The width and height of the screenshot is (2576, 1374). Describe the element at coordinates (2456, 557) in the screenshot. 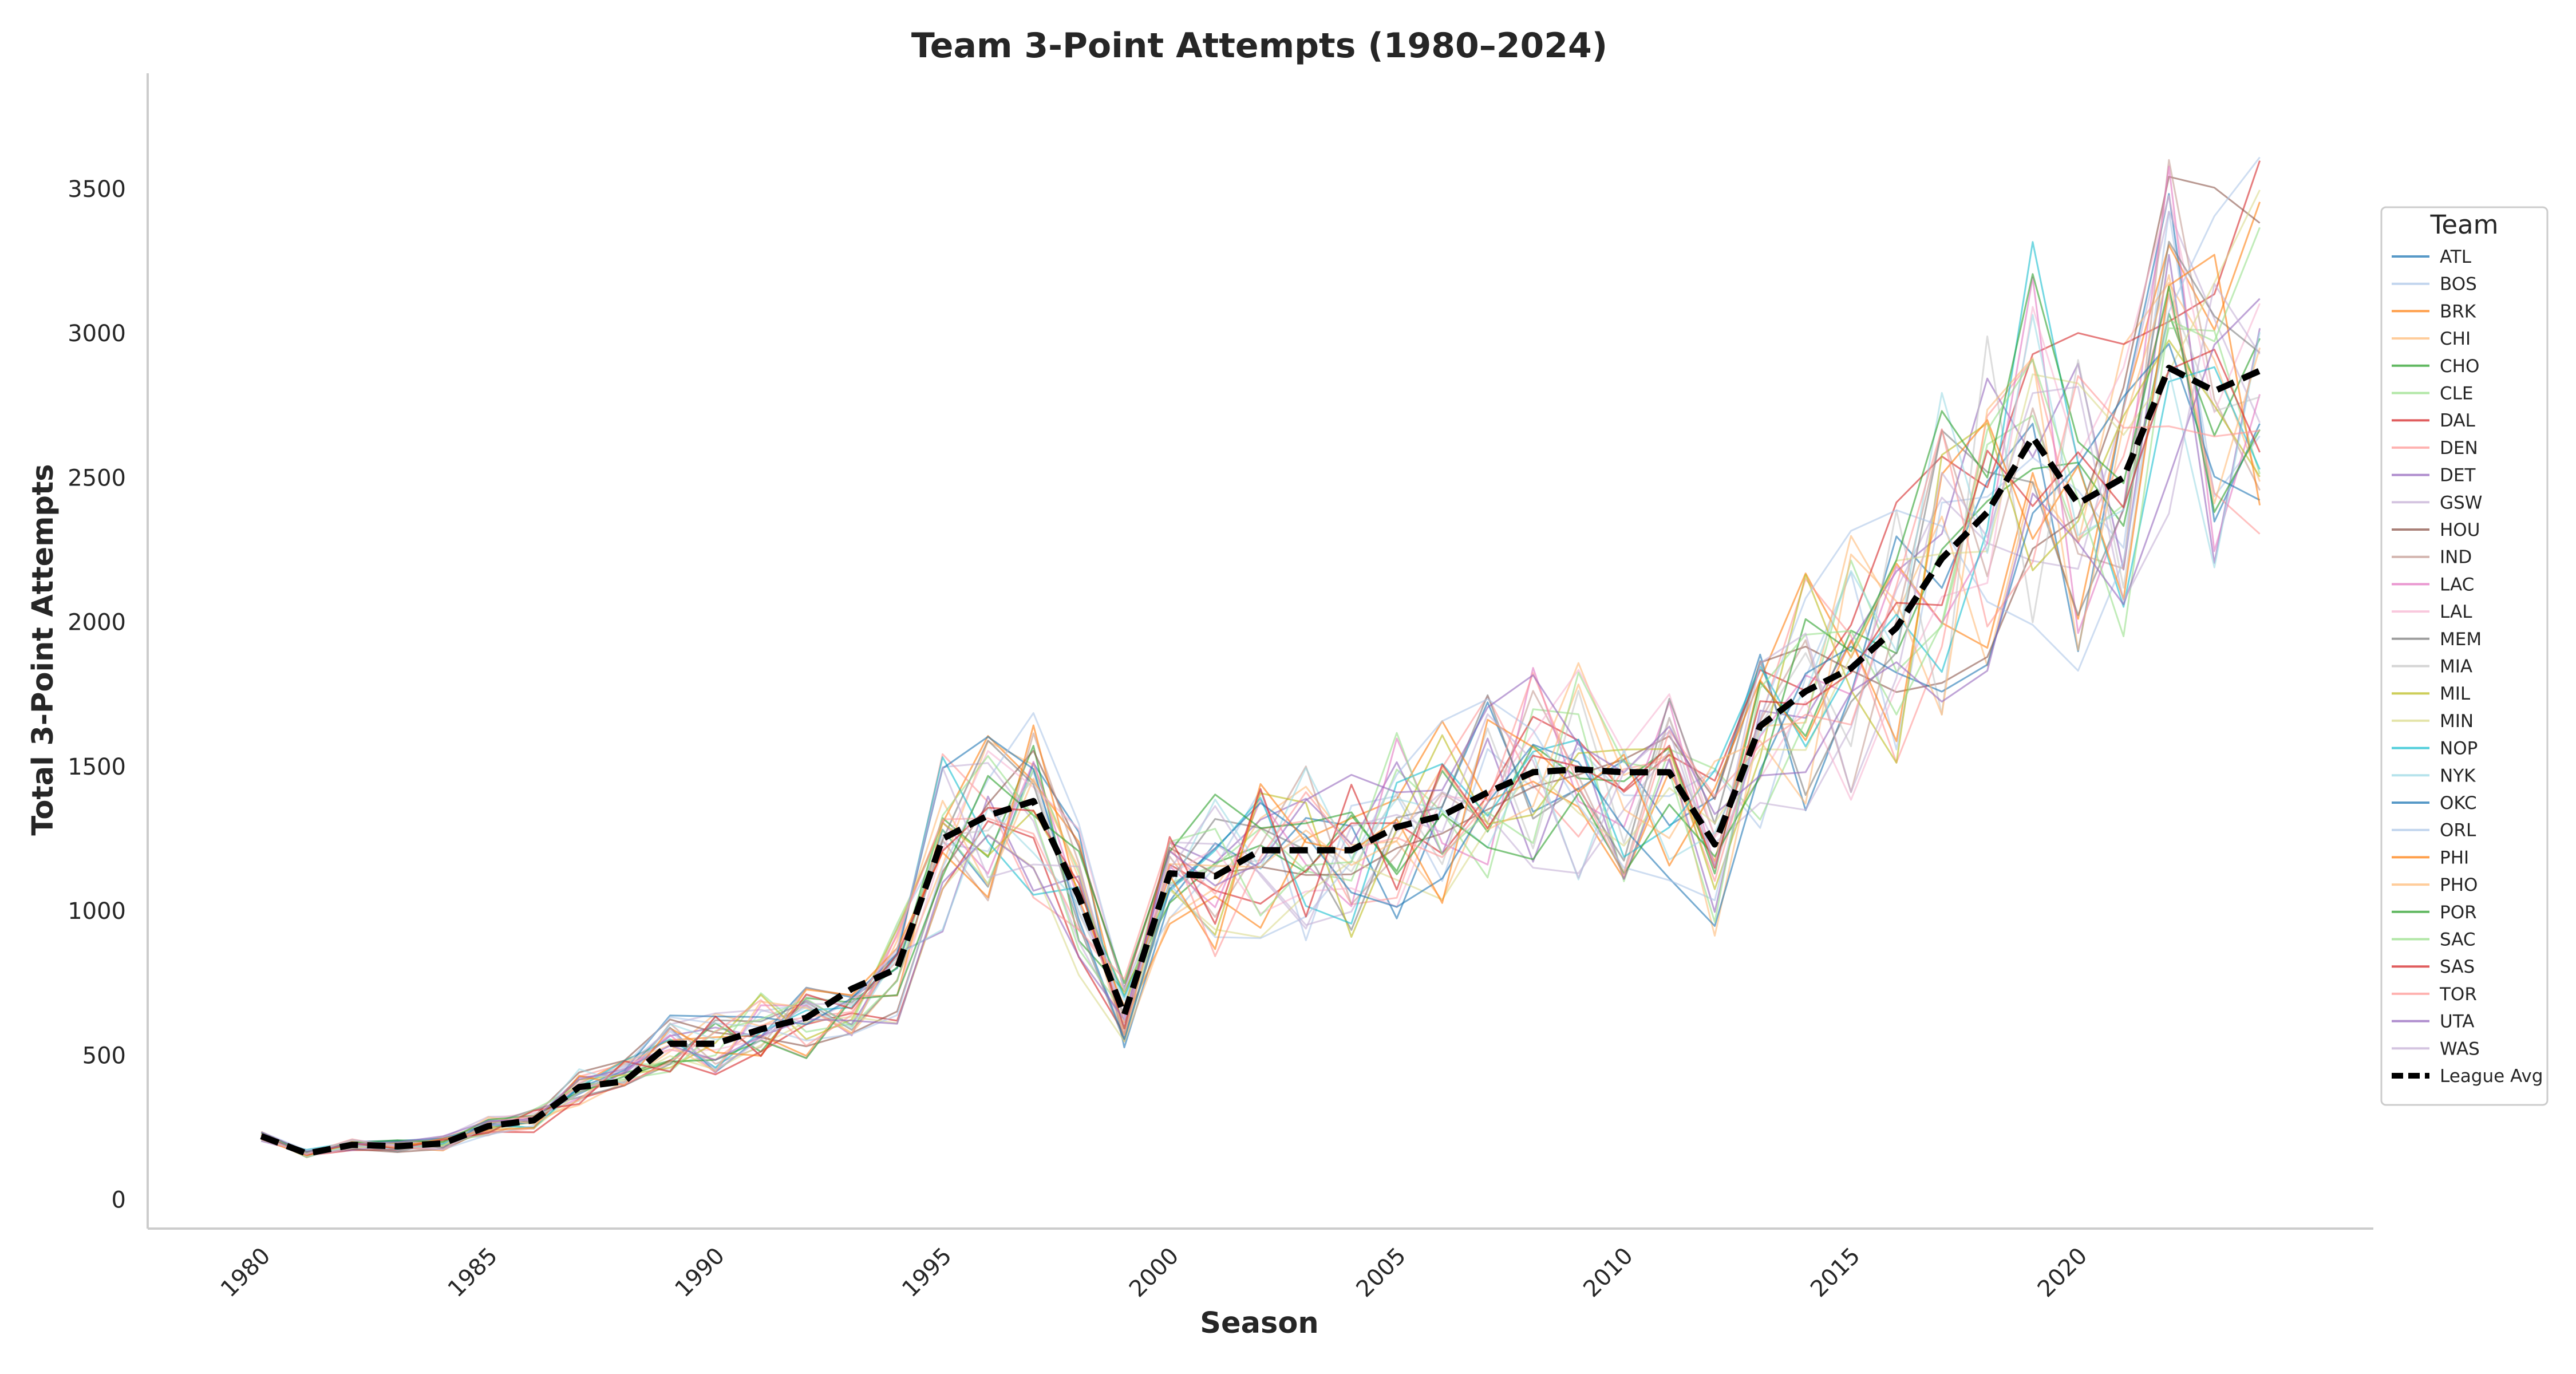

I see `legend-label: IND` at that location.